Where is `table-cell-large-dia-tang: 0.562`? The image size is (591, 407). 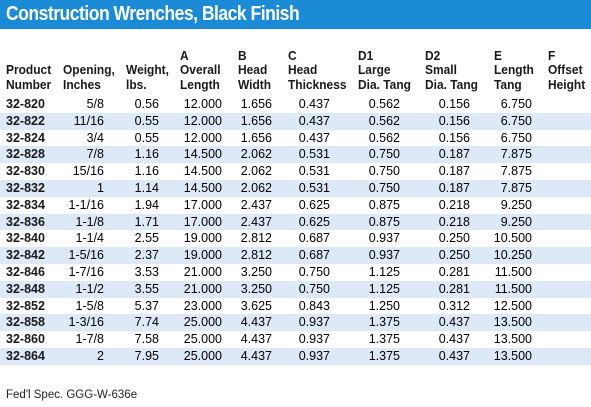
table-cell-large-dia-tang: 0.562 is located at coordinates (384, 137).